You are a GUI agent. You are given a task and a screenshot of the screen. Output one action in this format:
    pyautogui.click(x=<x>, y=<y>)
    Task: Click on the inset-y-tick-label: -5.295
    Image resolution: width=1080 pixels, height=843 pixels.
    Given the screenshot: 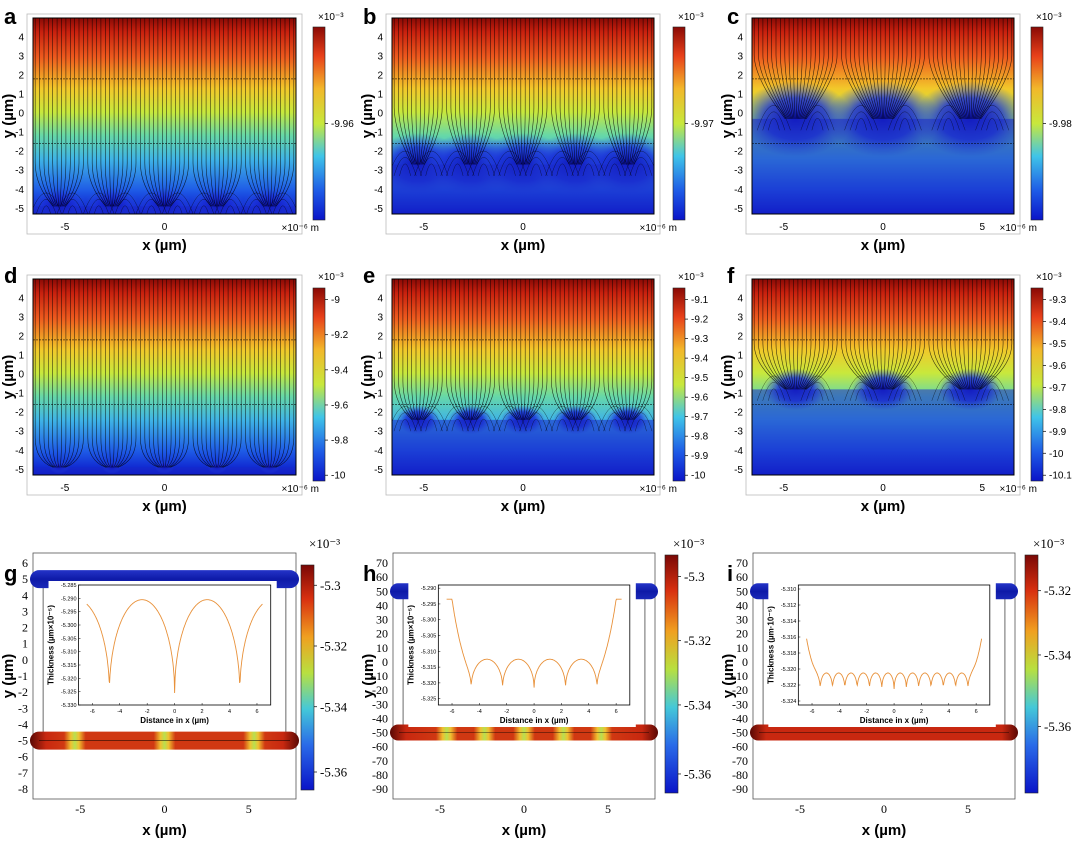 What is the action you would take?
    pyautogui.click(x=69, y=613)
    